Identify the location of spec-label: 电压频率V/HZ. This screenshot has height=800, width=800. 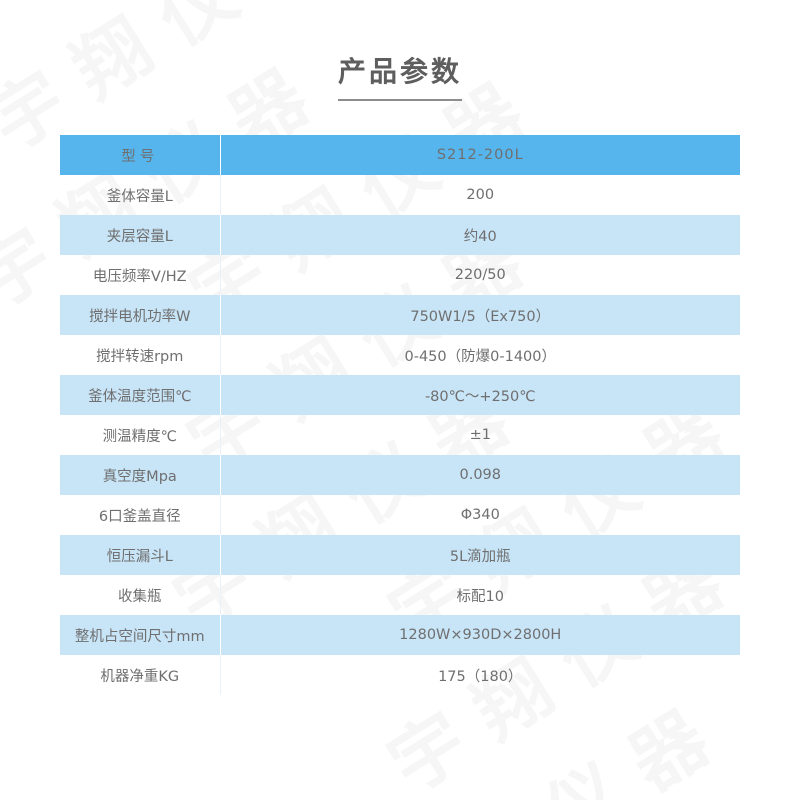
(139, 276).